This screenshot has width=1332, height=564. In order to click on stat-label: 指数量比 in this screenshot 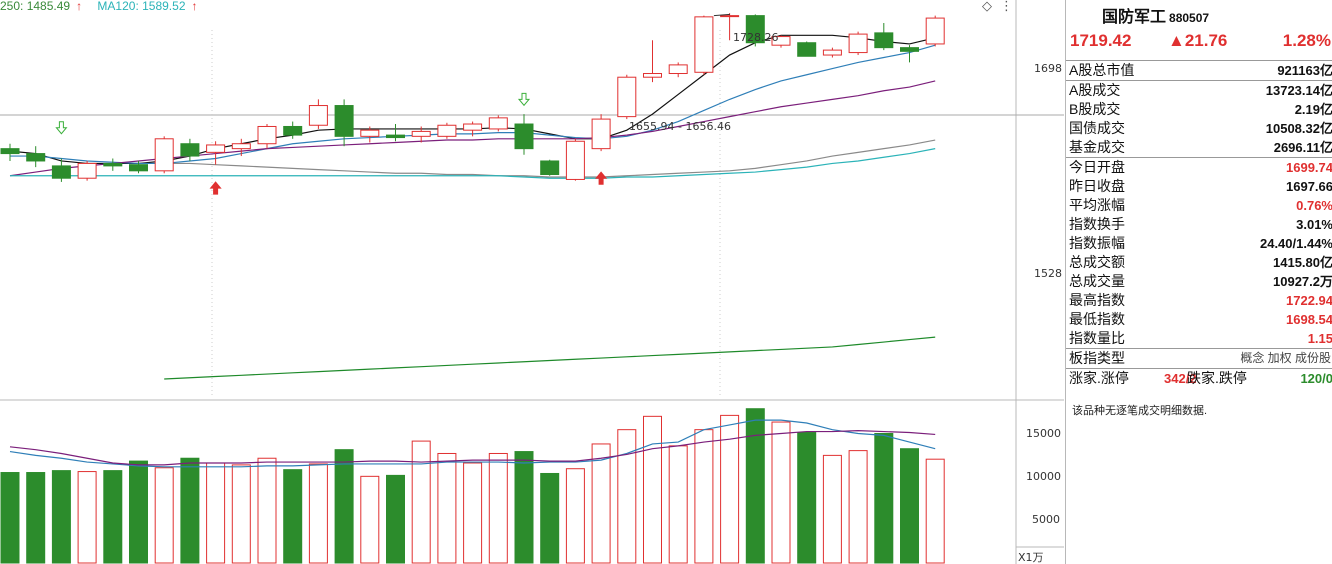, I will do `click(1097, 338)`.